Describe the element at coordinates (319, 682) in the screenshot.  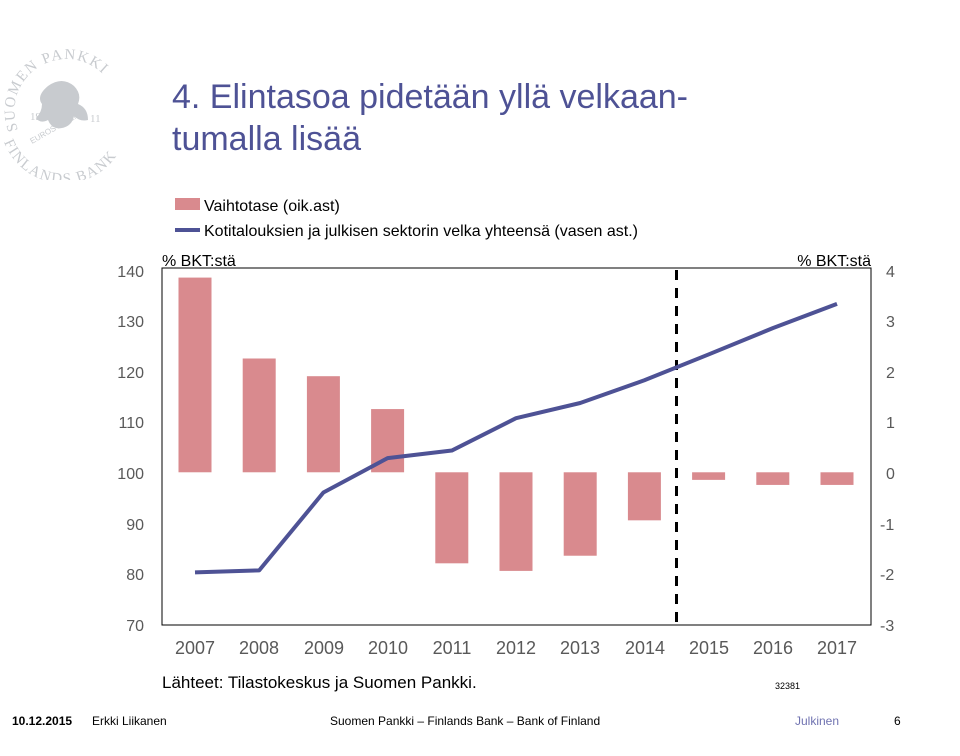
I see `chart-source: Lähteet: Tilastokeskus ja Suomen Pankki.` at that location.